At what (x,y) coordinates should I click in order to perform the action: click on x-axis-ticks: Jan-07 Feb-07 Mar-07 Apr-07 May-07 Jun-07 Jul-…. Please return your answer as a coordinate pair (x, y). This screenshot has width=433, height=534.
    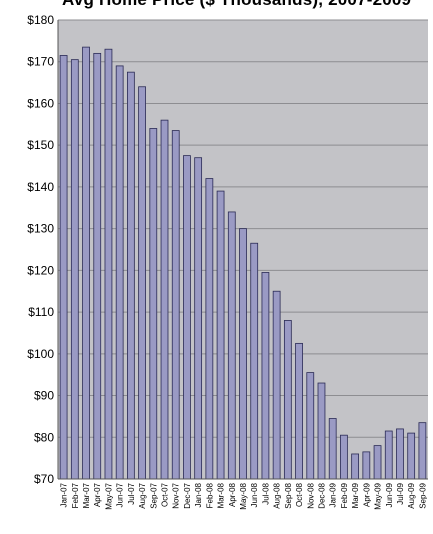
    Looking at the image, I should click on (244, 495).